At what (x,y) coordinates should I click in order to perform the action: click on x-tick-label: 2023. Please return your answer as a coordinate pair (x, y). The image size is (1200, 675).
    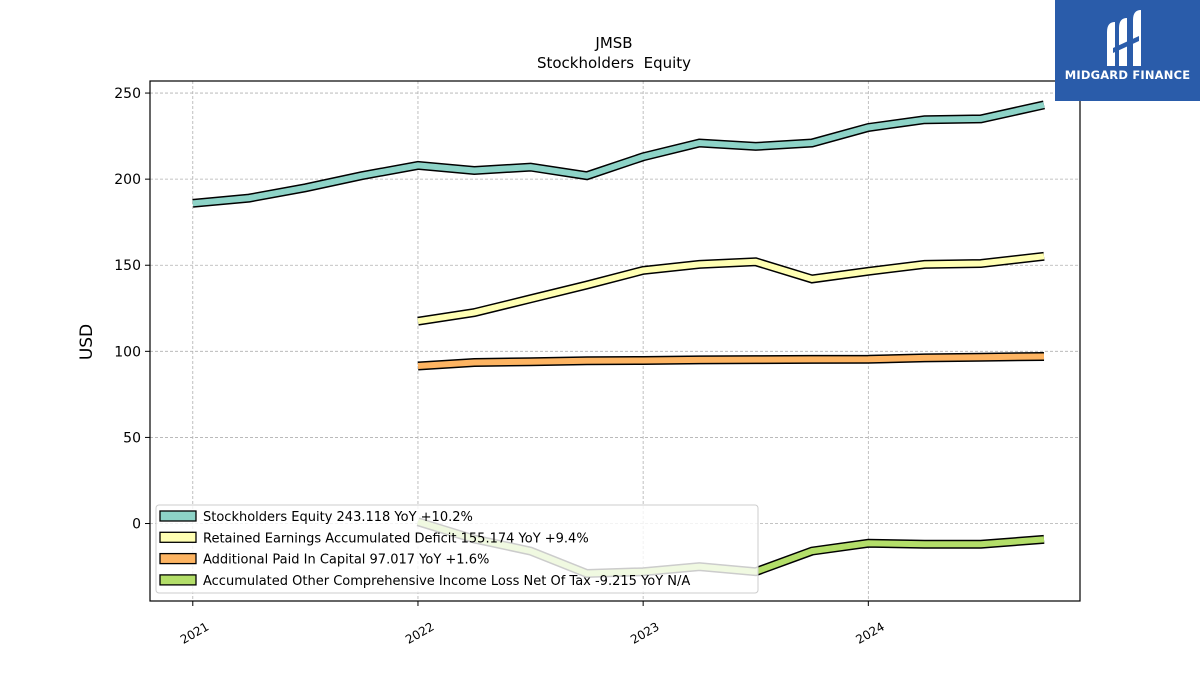
    Looking at the image, I should click on (644, 632).